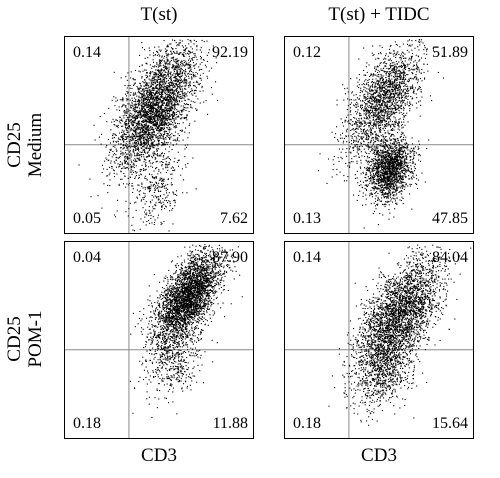  I want to click on row-label-medium-condition: Medium, so click(35, 145).